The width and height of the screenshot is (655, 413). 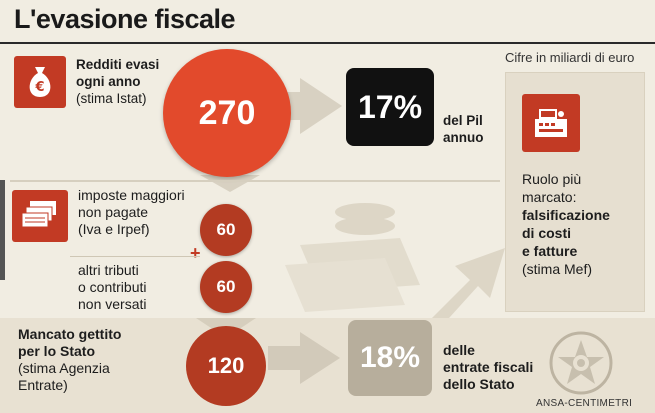 What do you see at coordinates (118, 64) in the screenshot?
I see `row1-label-line1: Redditi evasi` at bounding box center [118, 64].